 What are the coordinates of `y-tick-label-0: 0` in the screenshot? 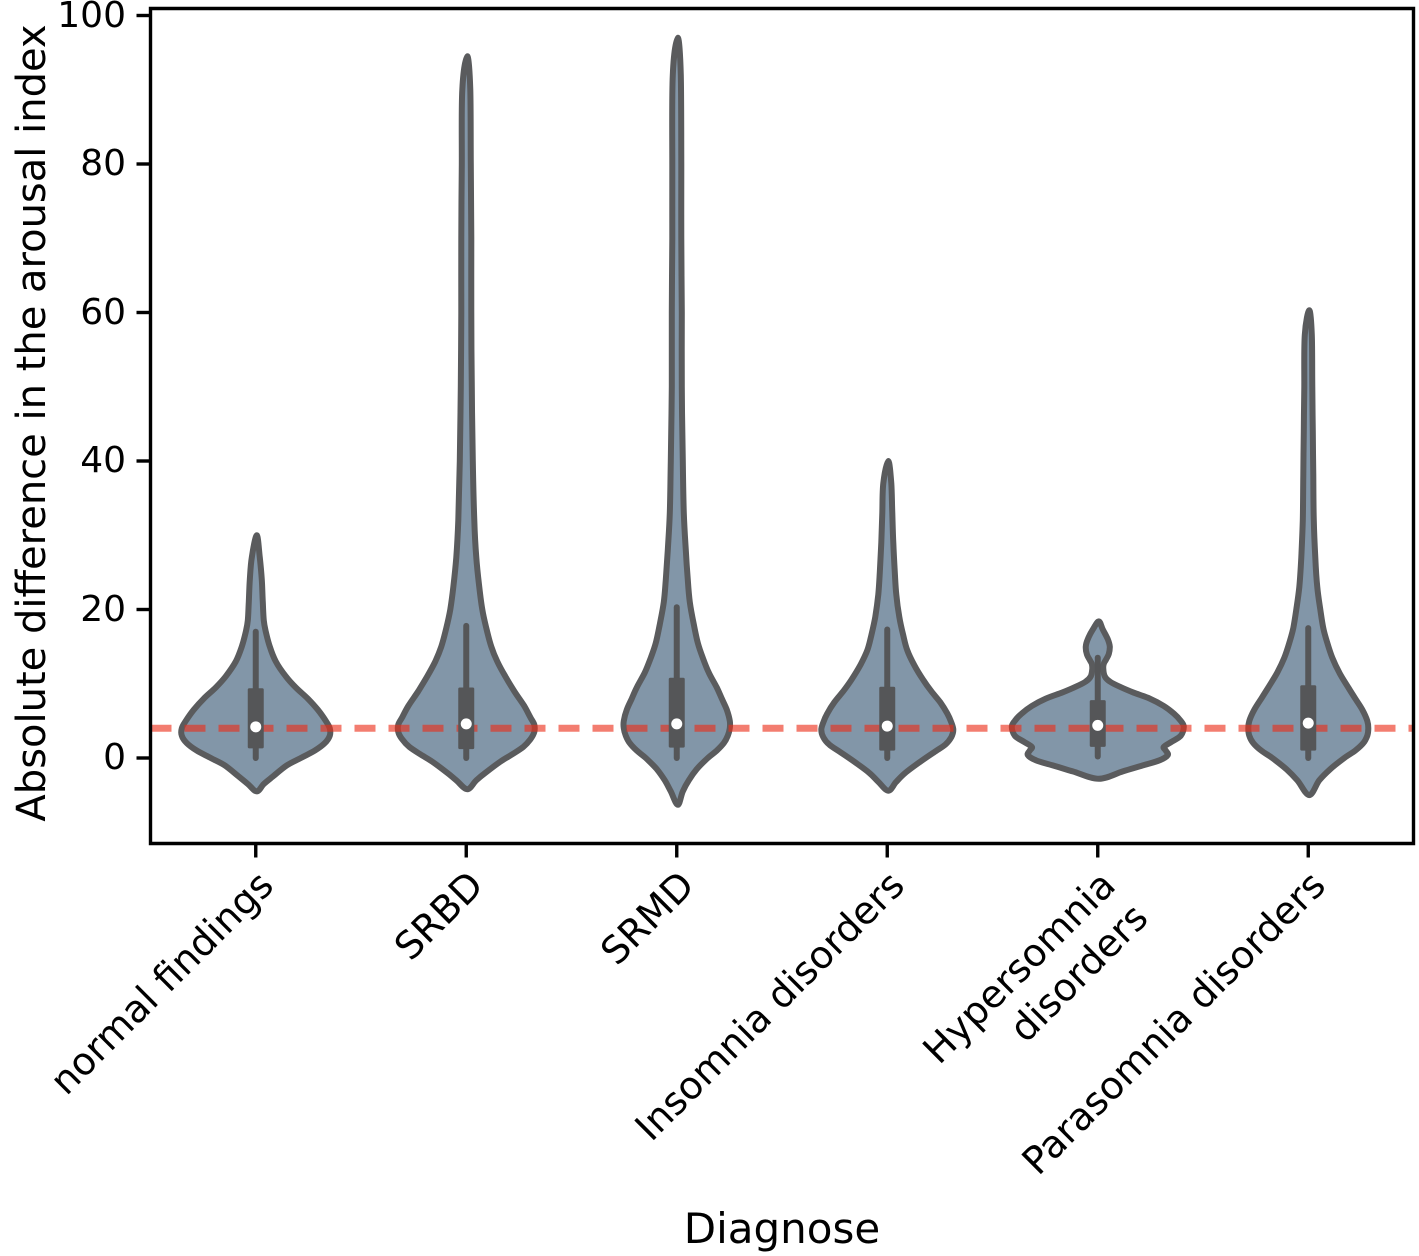 It's located at (114, 757).